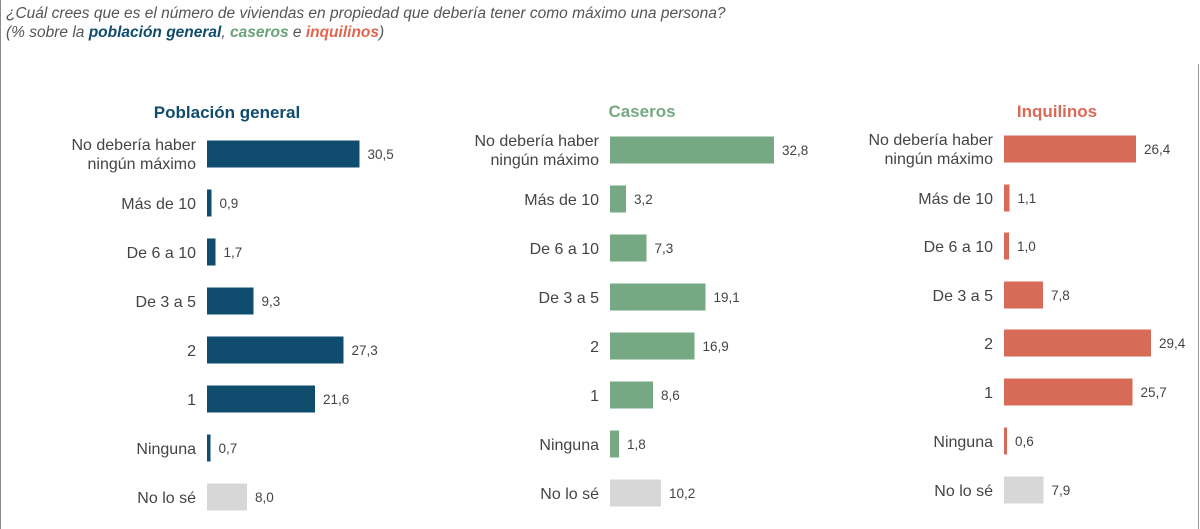  What do you see at coordinates (727, 297) in the screenshot?
I see `value-label: 19,1` at bounding box center [727, 297].